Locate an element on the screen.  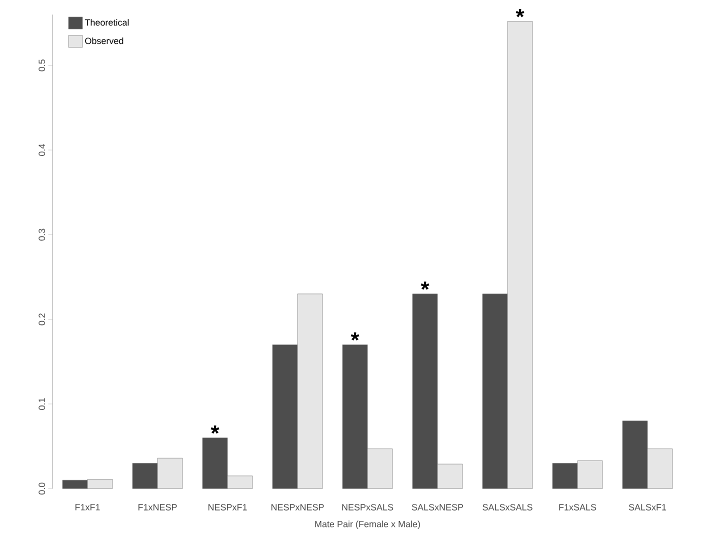
x-tick-label: F1xNESP is located at coordinates (157, 507).